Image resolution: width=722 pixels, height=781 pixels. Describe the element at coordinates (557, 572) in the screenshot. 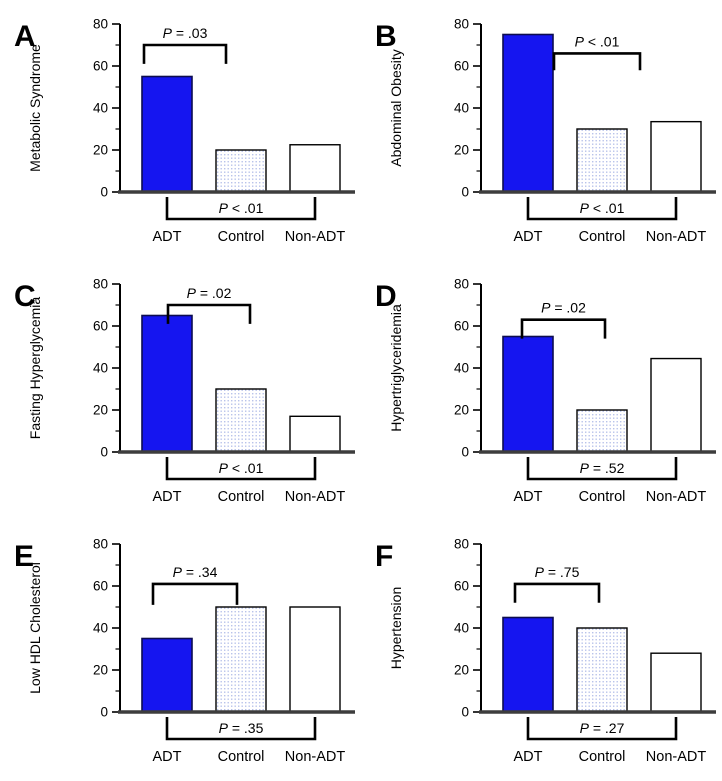

I see `top-bracket-p-value: P = .75` at that location.